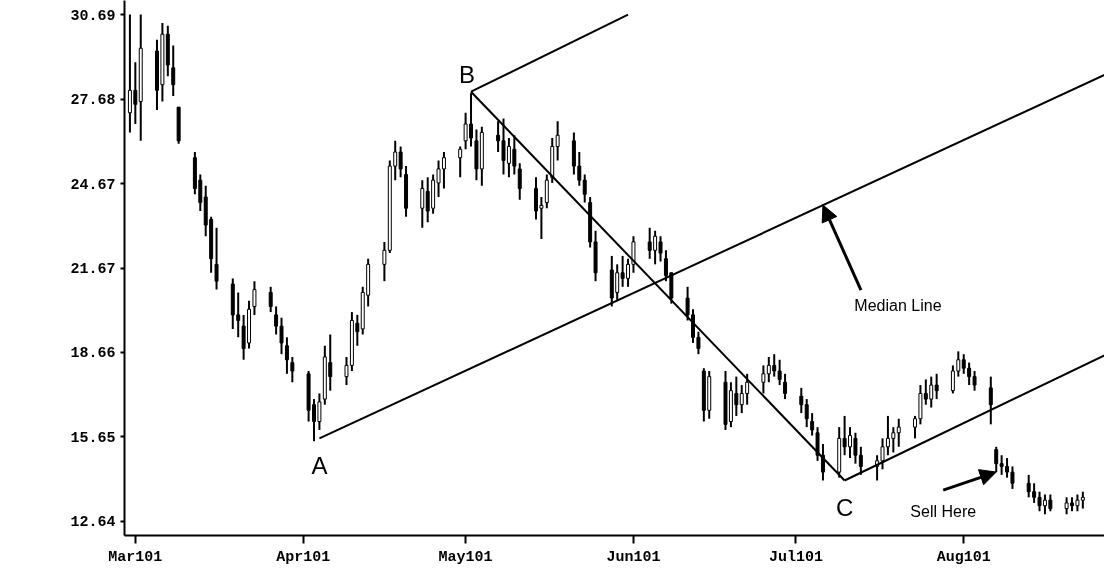  I want to click on y-tick-label: 15.65, so click(93, 438).